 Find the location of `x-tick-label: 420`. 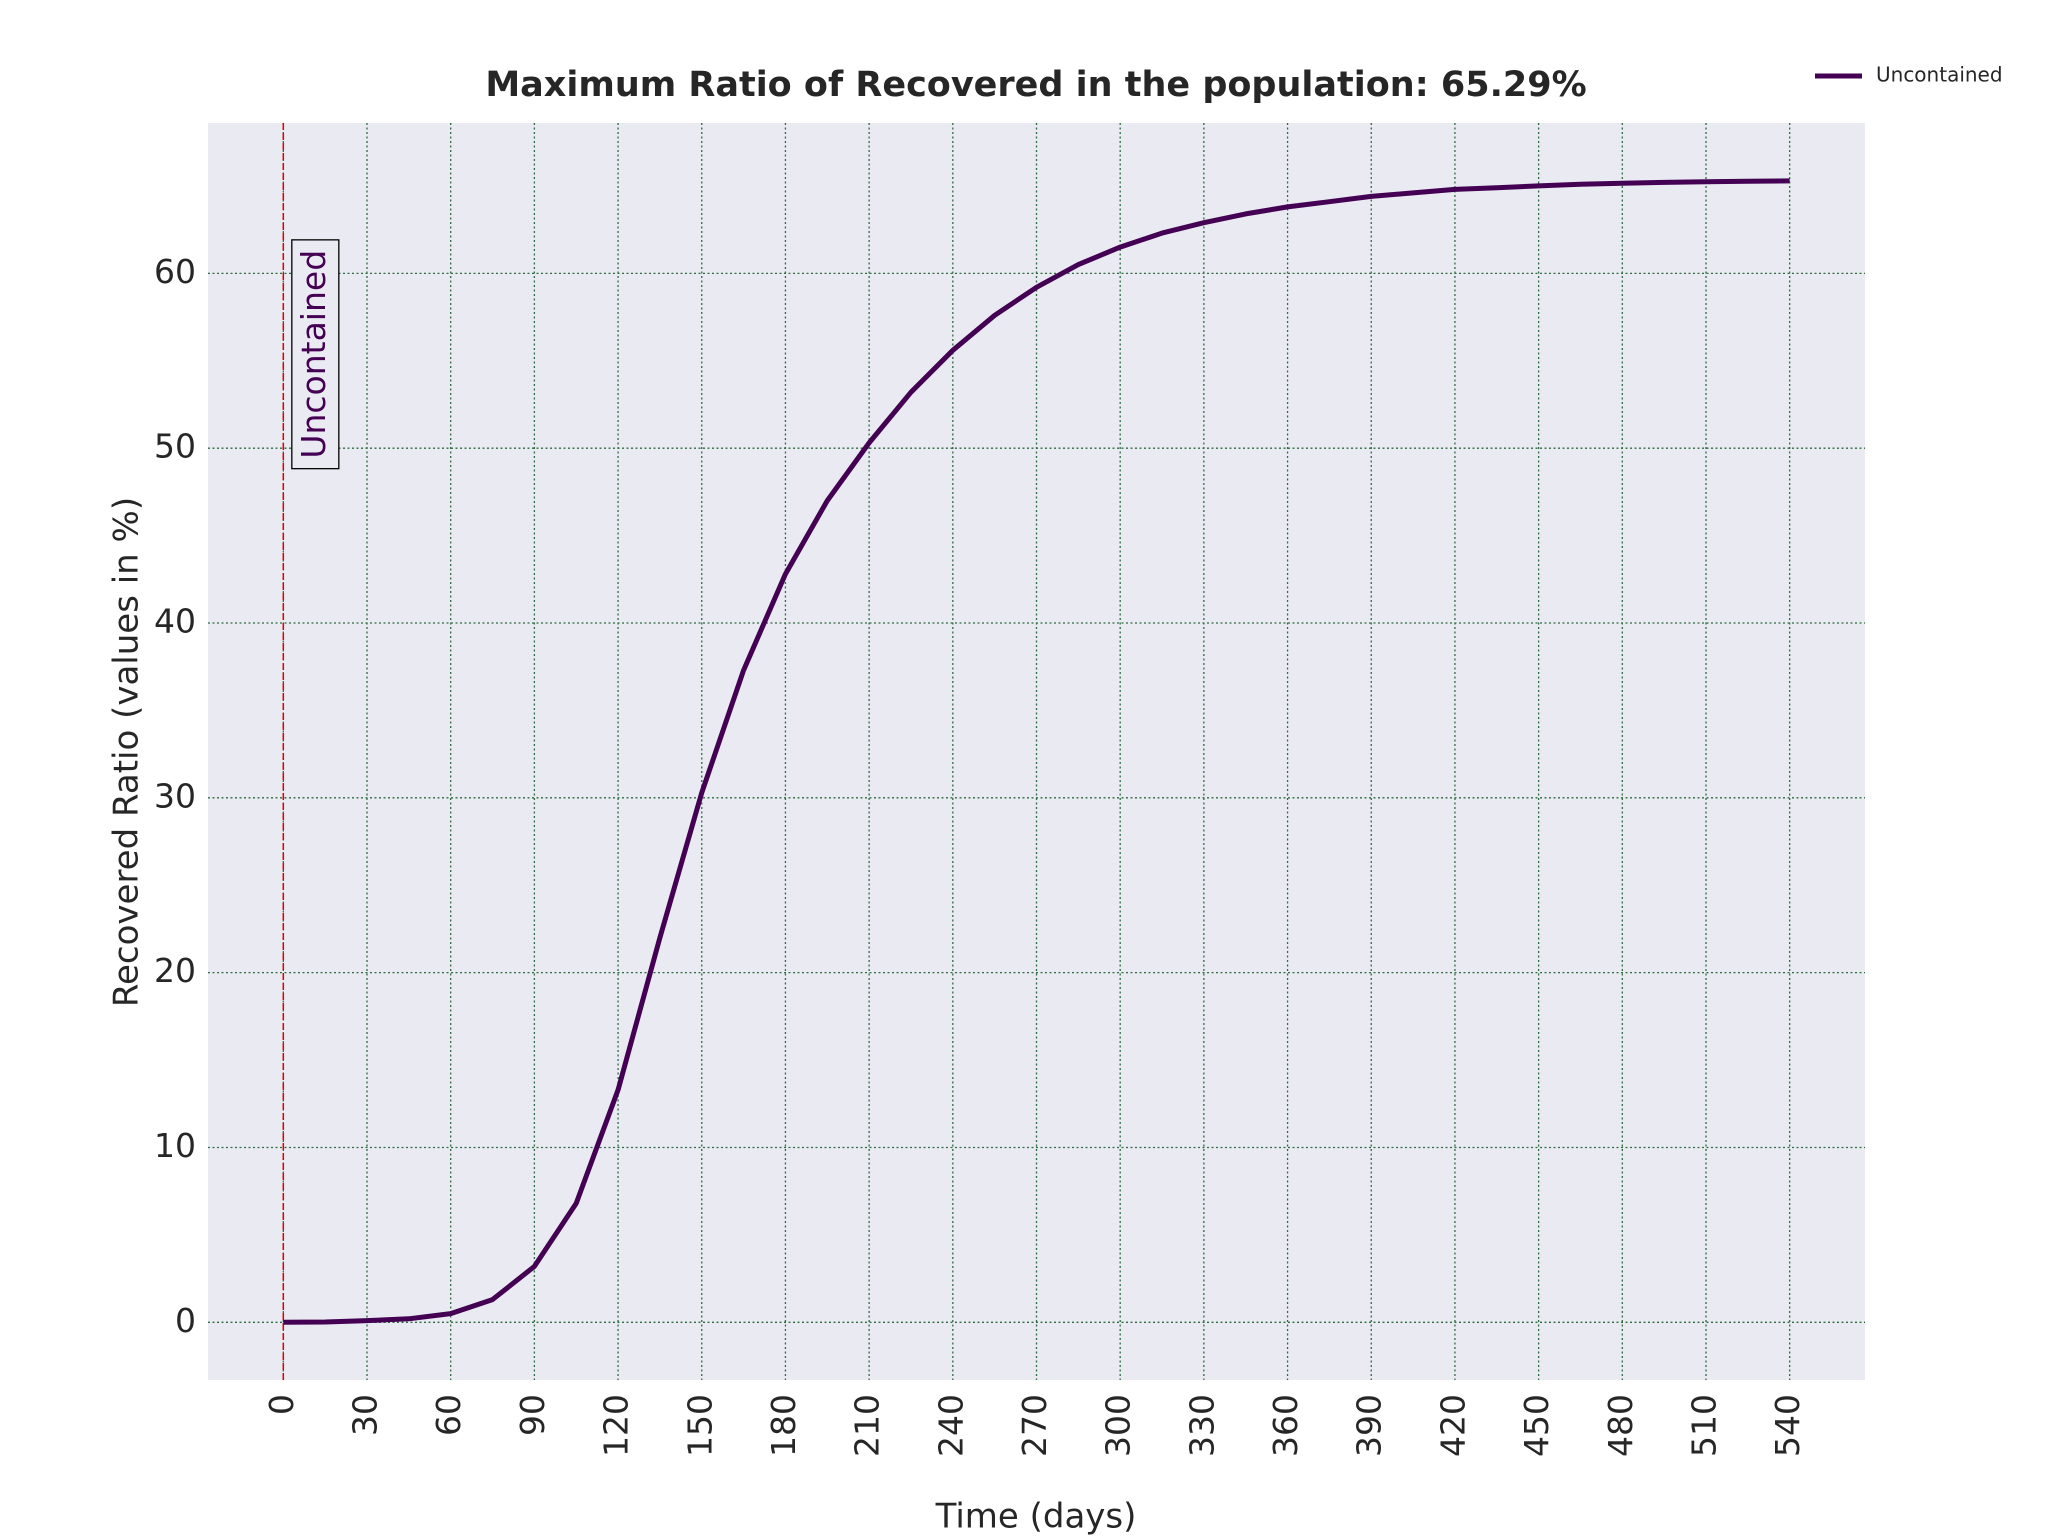

x-tick-label: 420 is located at coordinates (1452, 1425).